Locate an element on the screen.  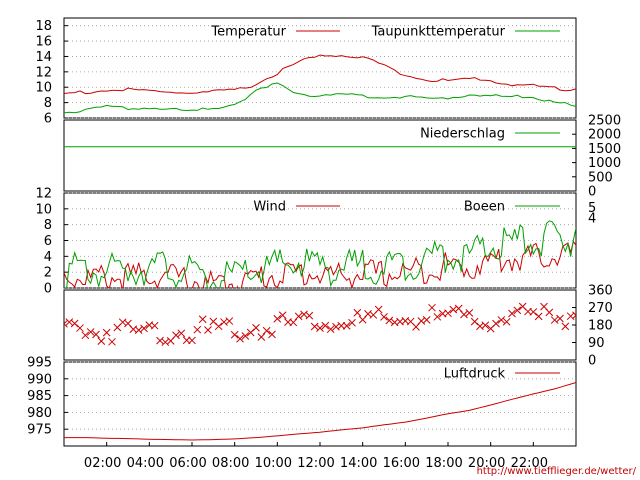
legend-label: Luftdruck is located at coordinates (475, 374).